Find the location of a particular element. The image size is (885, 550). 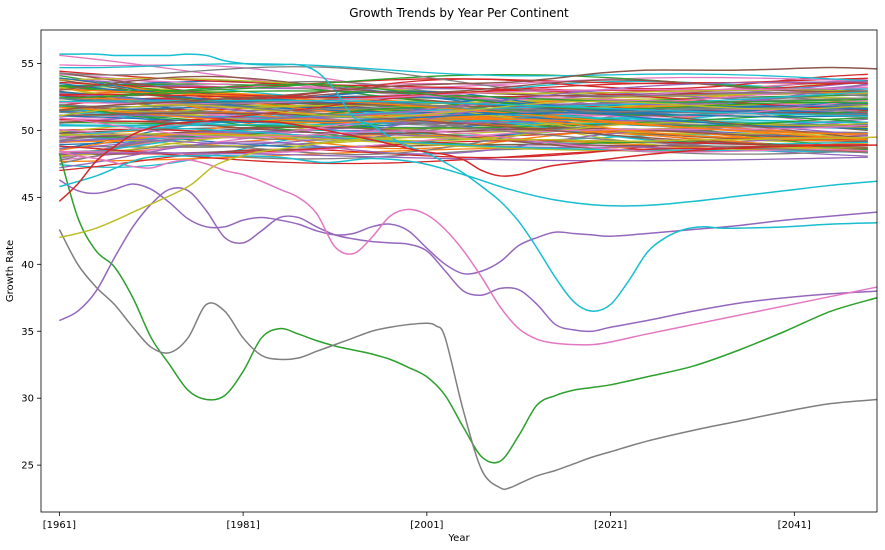

y-tick-label: 30 is located at coordinates (27, 399).